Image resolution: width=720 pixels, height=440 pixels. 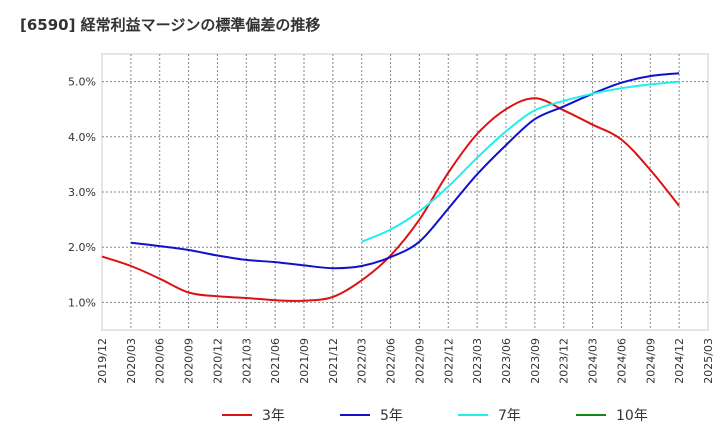 What do you see at coordinates (333, 361) in the screenshot?
I see `x-tick-label: 2021/12` at bounding box center [333, 361].